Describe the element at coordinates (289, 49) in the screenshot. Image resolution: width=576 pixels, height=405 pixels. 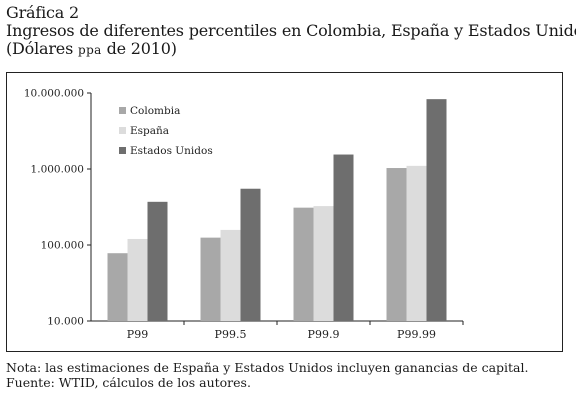
I see `figure-subtitle: (Dólares ppa de 2010)` at that location.